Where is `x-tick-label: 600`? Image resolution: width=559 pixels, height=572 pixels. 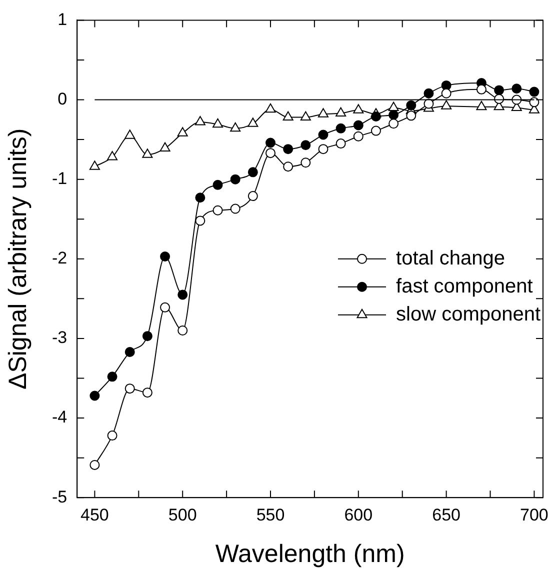 x-tick-label: 600 is located at coordinates (358, 514).